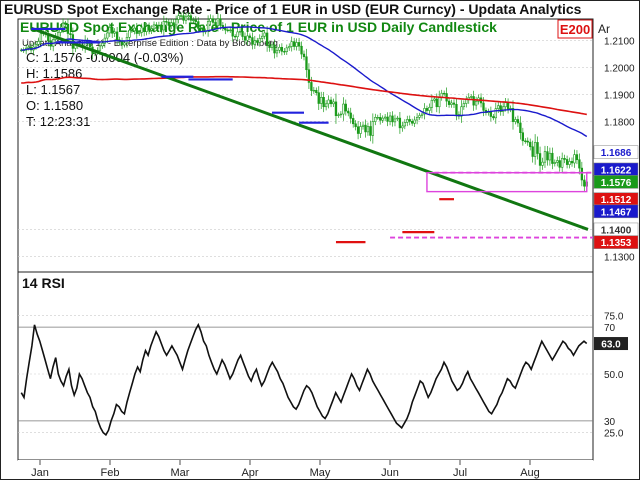 Image resolution: width=640 pixels, height=485 pixels. What do you see at coordinates (619, 122) in the screenshot?
I see `price-tick-label: 1.1800` at bounding box center [619, 122].